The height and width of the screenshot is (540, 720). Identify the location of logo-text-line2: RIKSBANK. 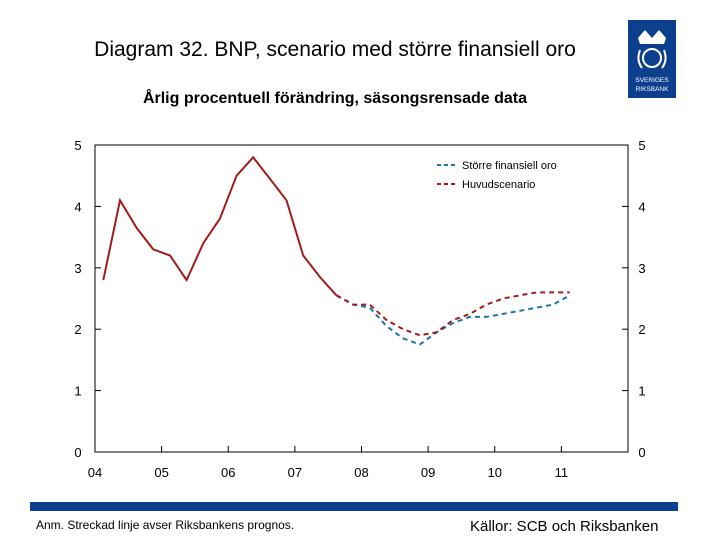
(653, 89).